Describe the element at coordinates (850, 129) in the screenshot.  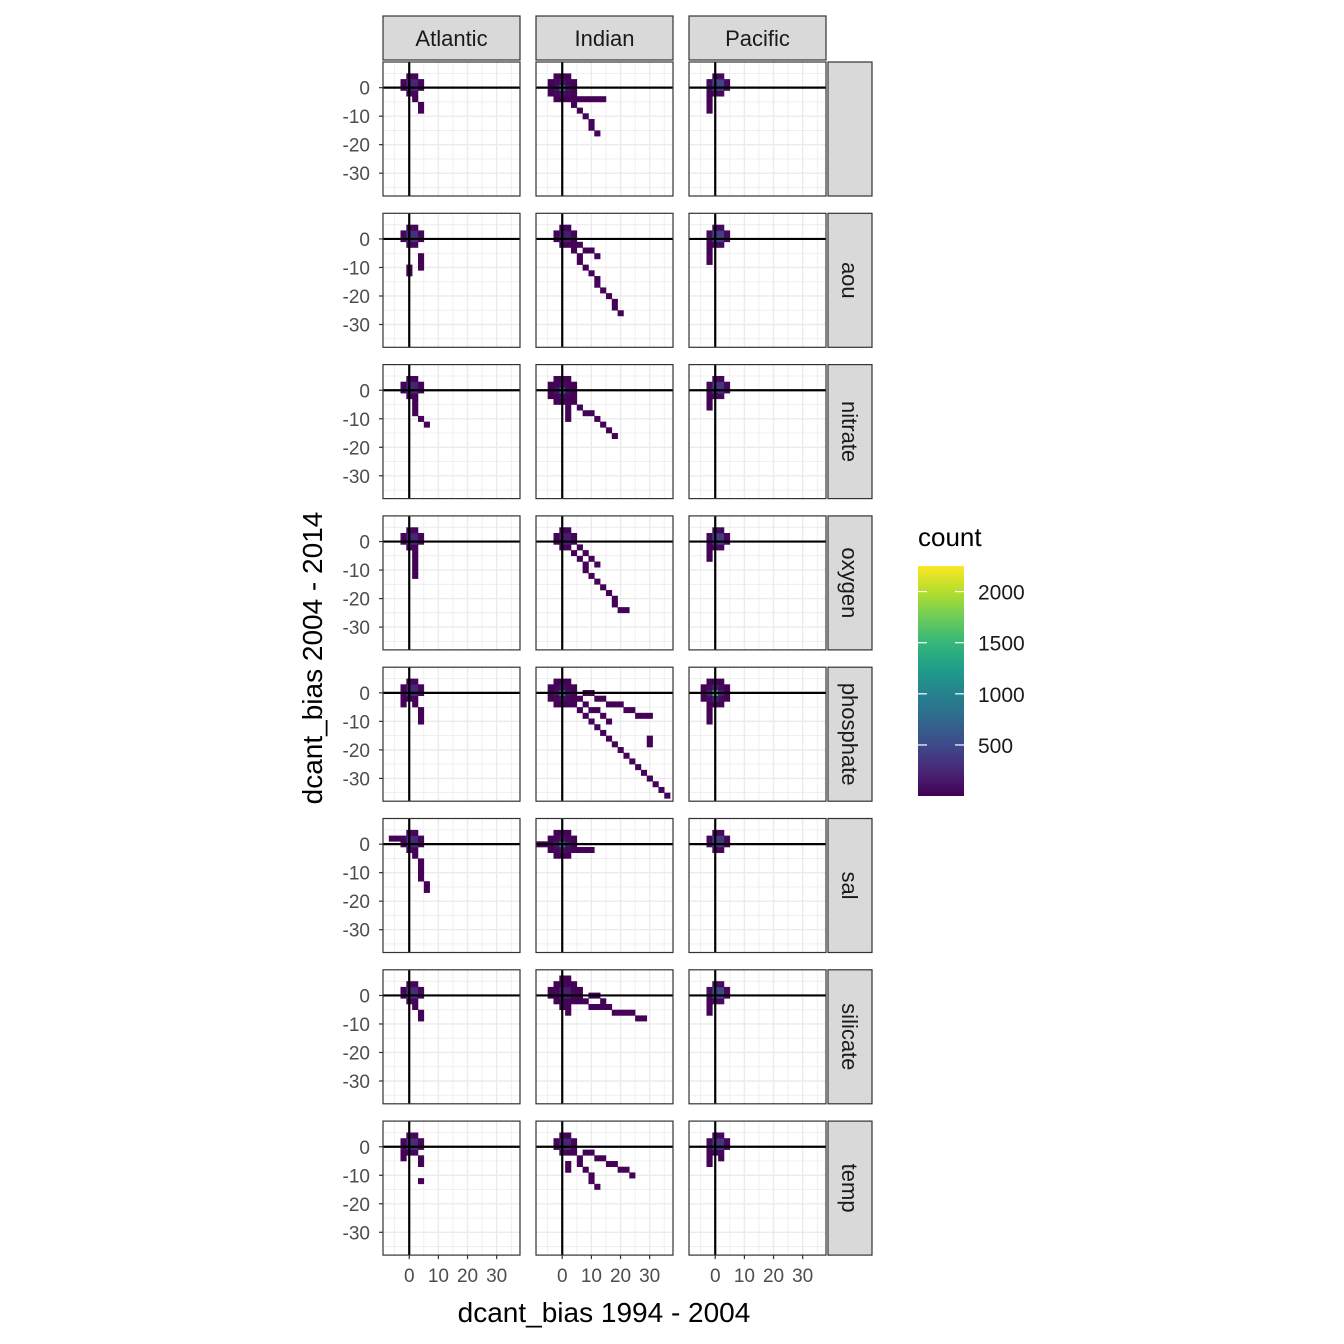
I see `row-strip-none` at that location.